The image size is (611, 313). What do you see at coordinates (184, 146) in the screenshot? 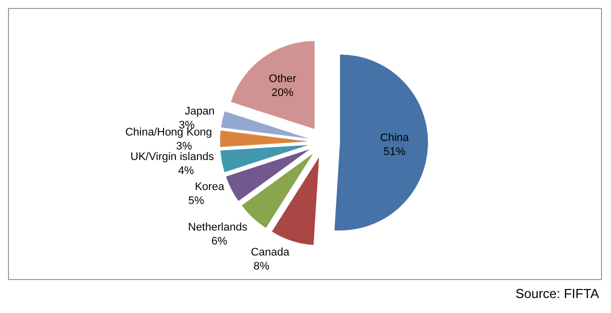
I see `data-label: 3%` at bounding box center [184, 146].